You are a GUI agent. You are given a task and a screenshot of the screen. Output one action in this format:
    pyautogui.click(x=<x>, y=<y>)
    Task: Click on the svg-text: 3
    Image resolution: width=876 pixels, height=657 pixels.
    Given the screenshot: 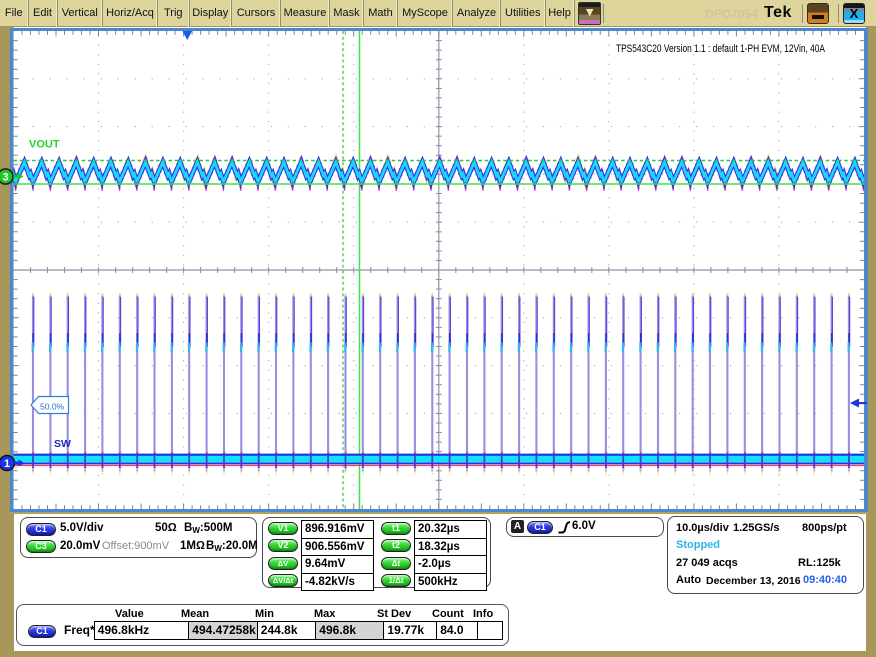 What is the action you would take?
    pyautogui.click(x=5, y=178)
    